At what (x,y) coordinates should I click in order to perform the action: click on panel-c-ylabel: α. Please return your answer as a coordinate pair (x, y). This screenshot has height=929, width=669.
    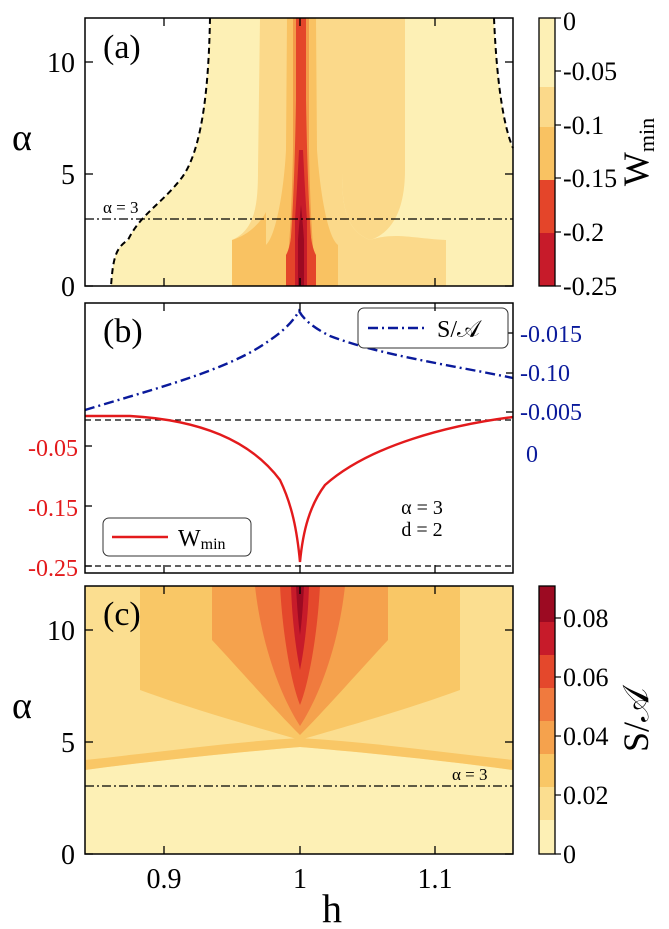
    Looking at the image, I should click on (22, 706).